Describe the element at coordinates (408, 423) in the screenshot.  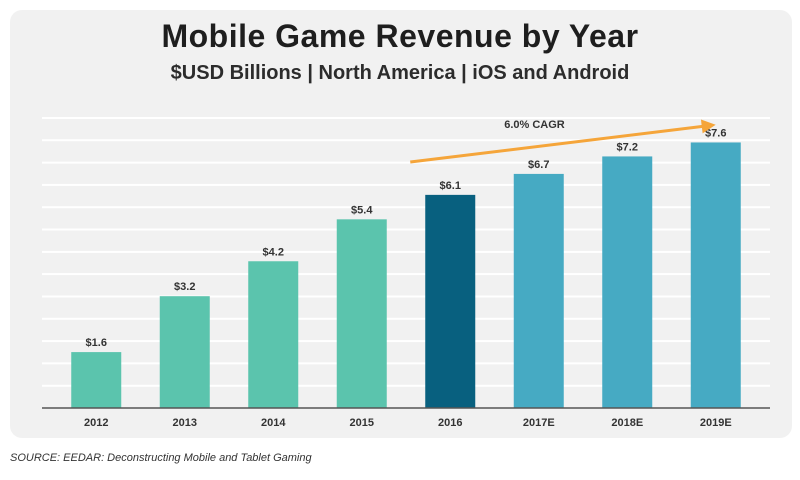
I see `x-tick-labels: 2012 2013 2014 2015 2016 2017E 2018E 2019E` at that location.